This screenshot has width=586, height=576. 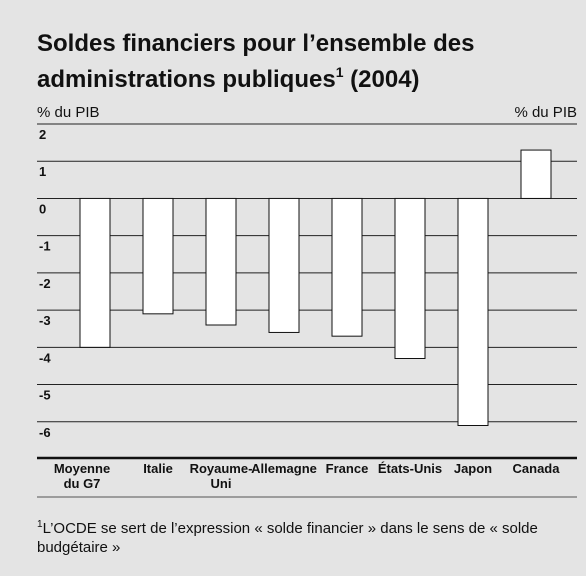 I want to click on y-tick-label: 0, so click(x=42, y=208).